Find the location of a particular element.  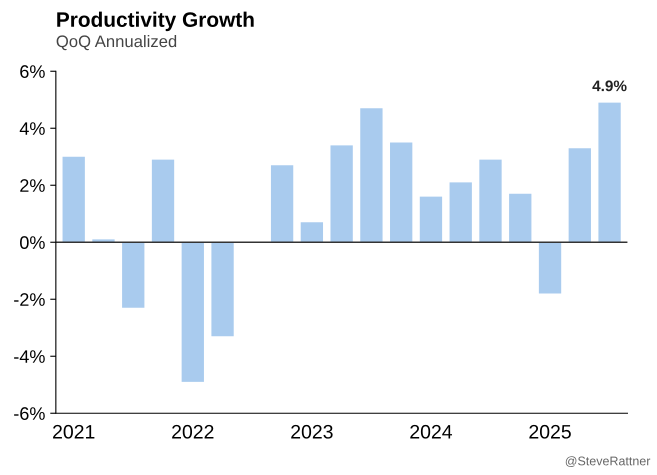

chart-title: Productivity Growth is located at coordinates (155, 22).